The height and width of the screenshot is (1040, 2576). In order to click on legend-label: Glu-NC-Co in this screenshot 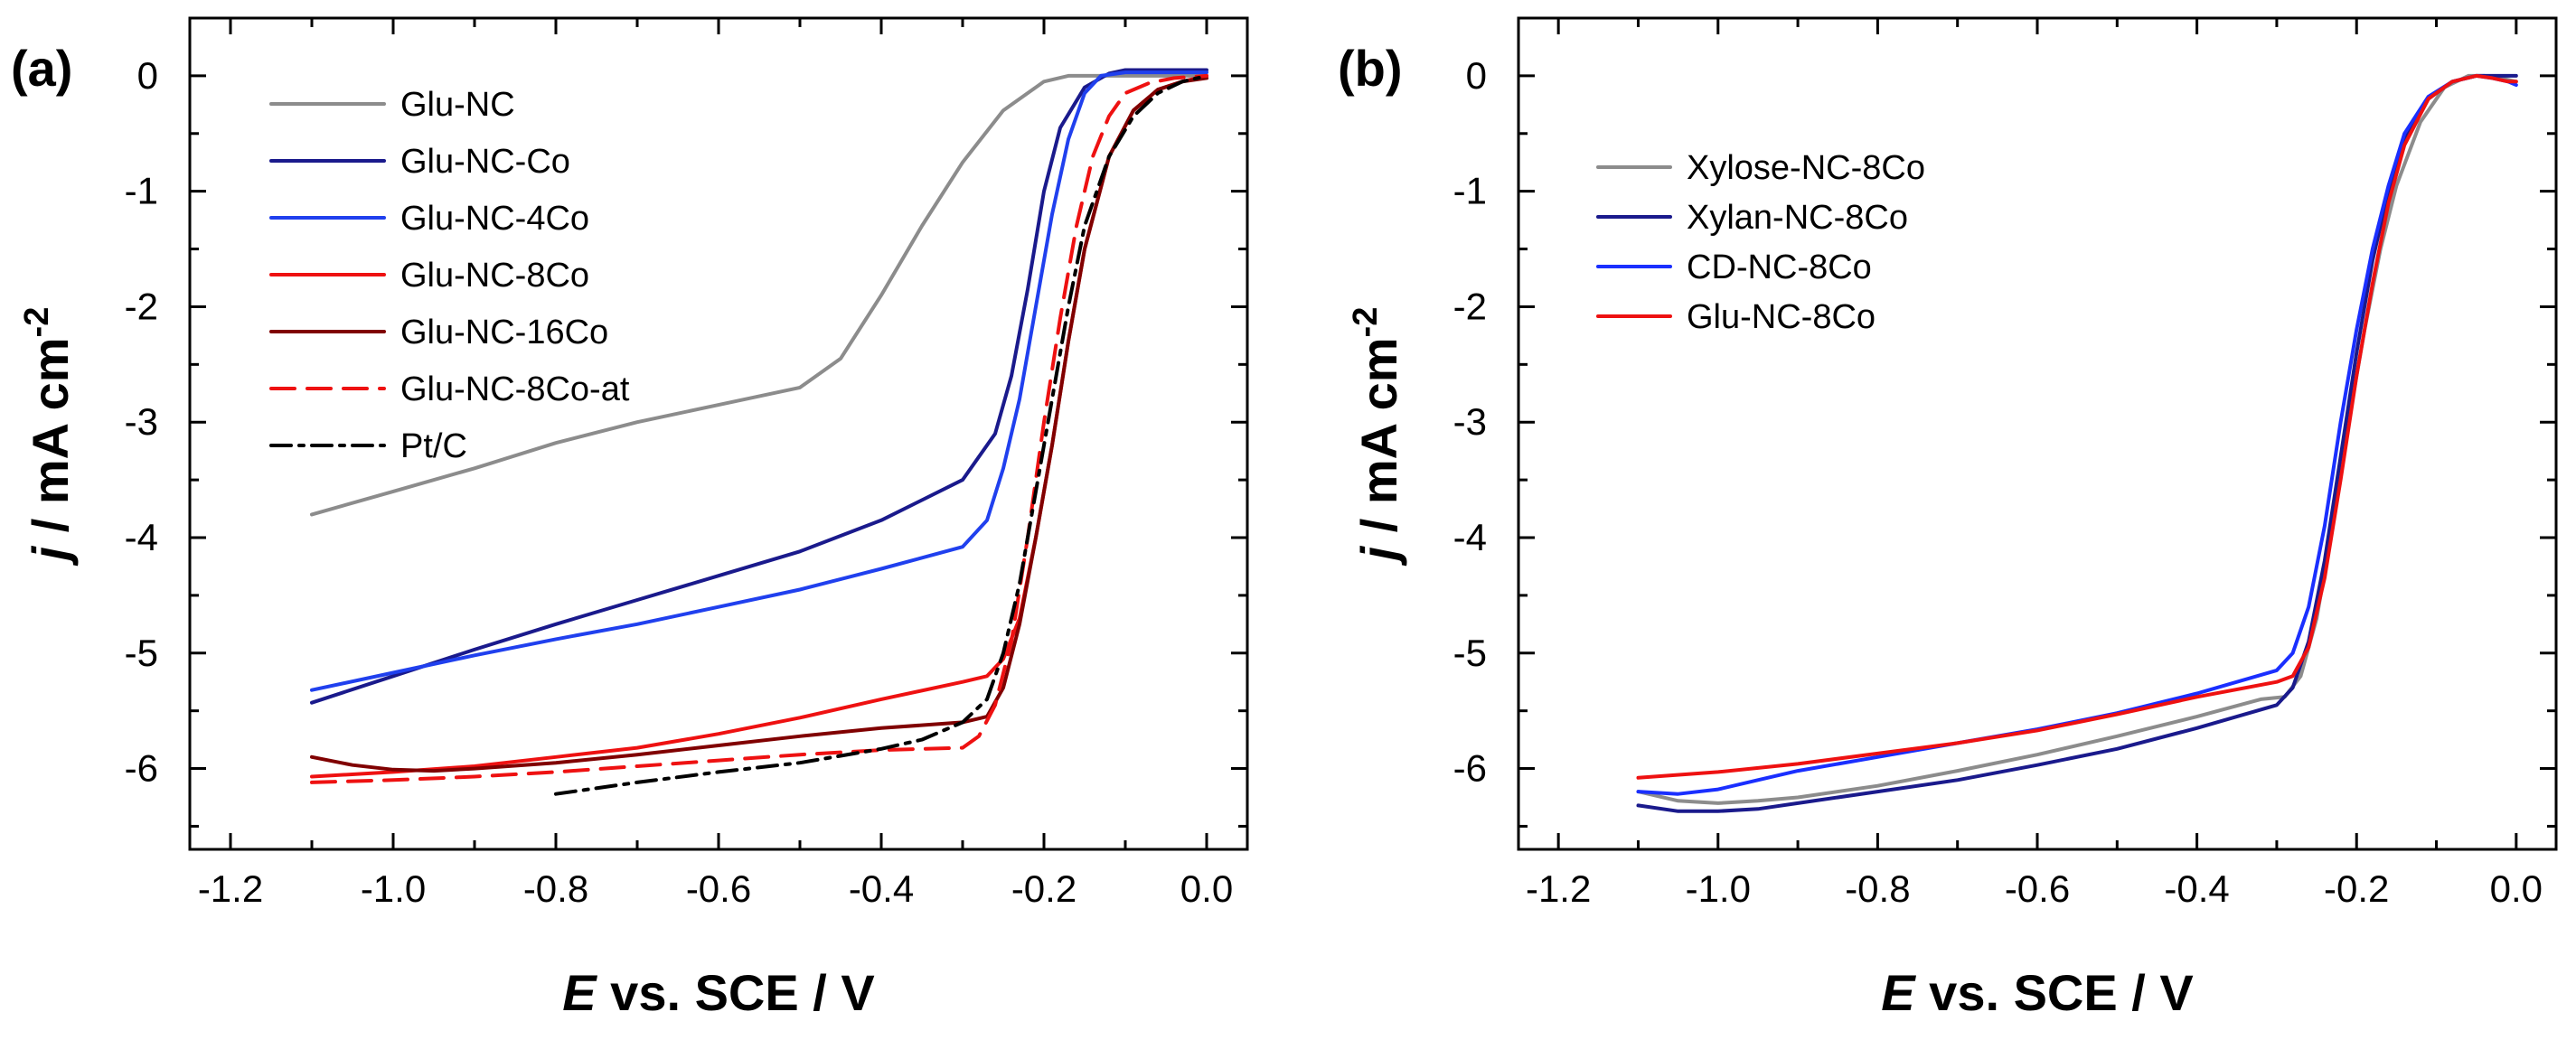, I will do `click(485, 162)`.